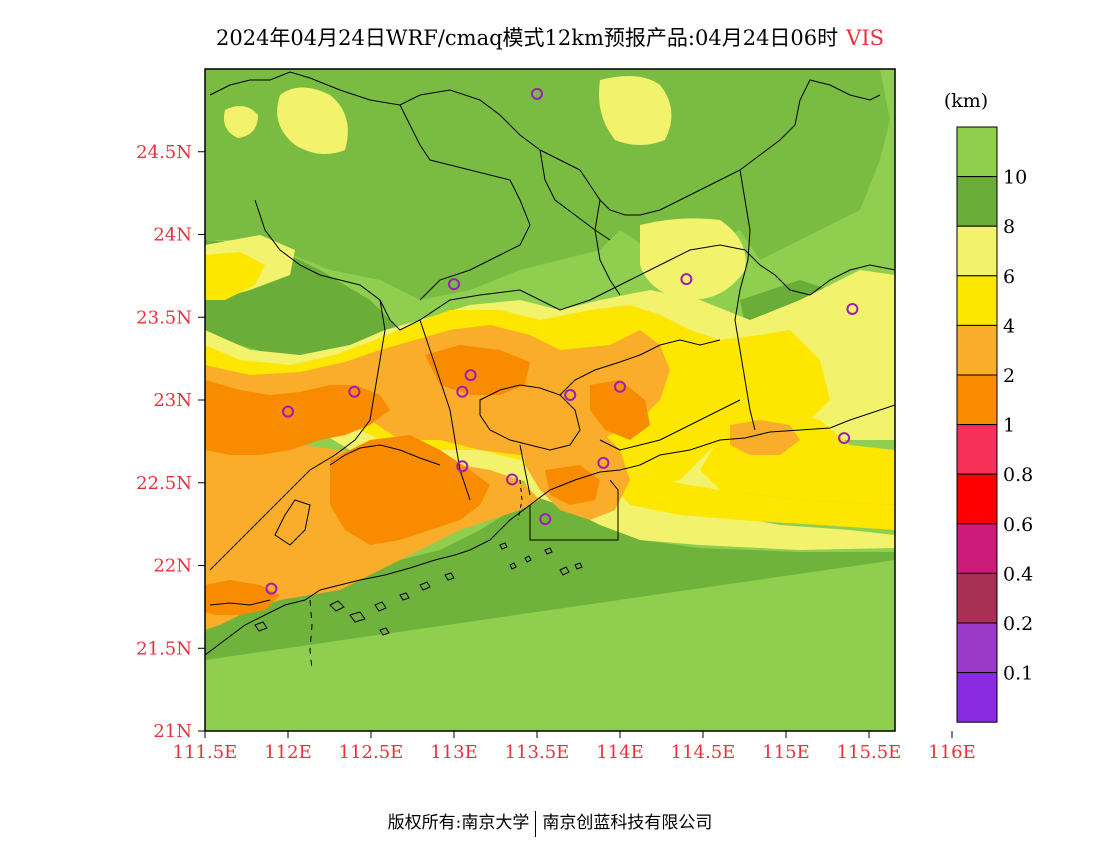  What do you see at coordinates (164, 483) in the screenshot?
I see `lat-tick-label: 22.5N` at bounding box center [164, 483].